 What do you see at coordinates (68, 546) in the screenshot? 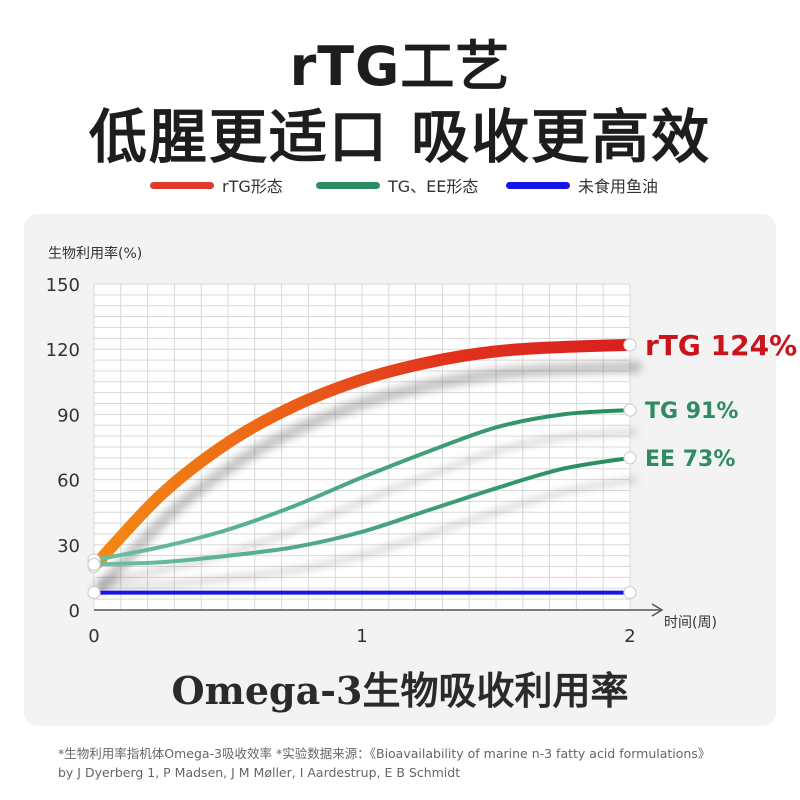
I see `y-tick-label: 30` at bounding box center [68, 546].